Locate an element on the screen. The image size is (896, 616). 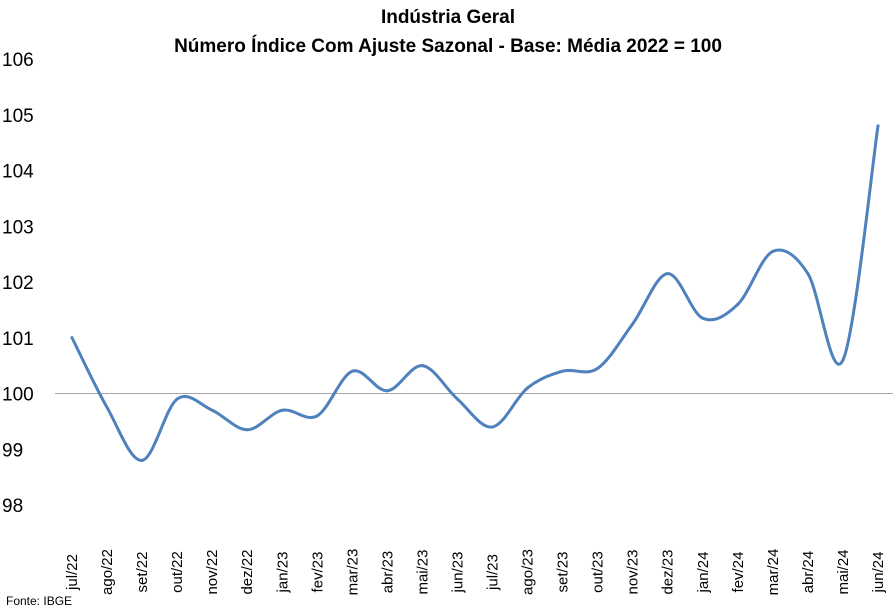
x-tick-label: dez/23 is located at coordinates (668, 571).